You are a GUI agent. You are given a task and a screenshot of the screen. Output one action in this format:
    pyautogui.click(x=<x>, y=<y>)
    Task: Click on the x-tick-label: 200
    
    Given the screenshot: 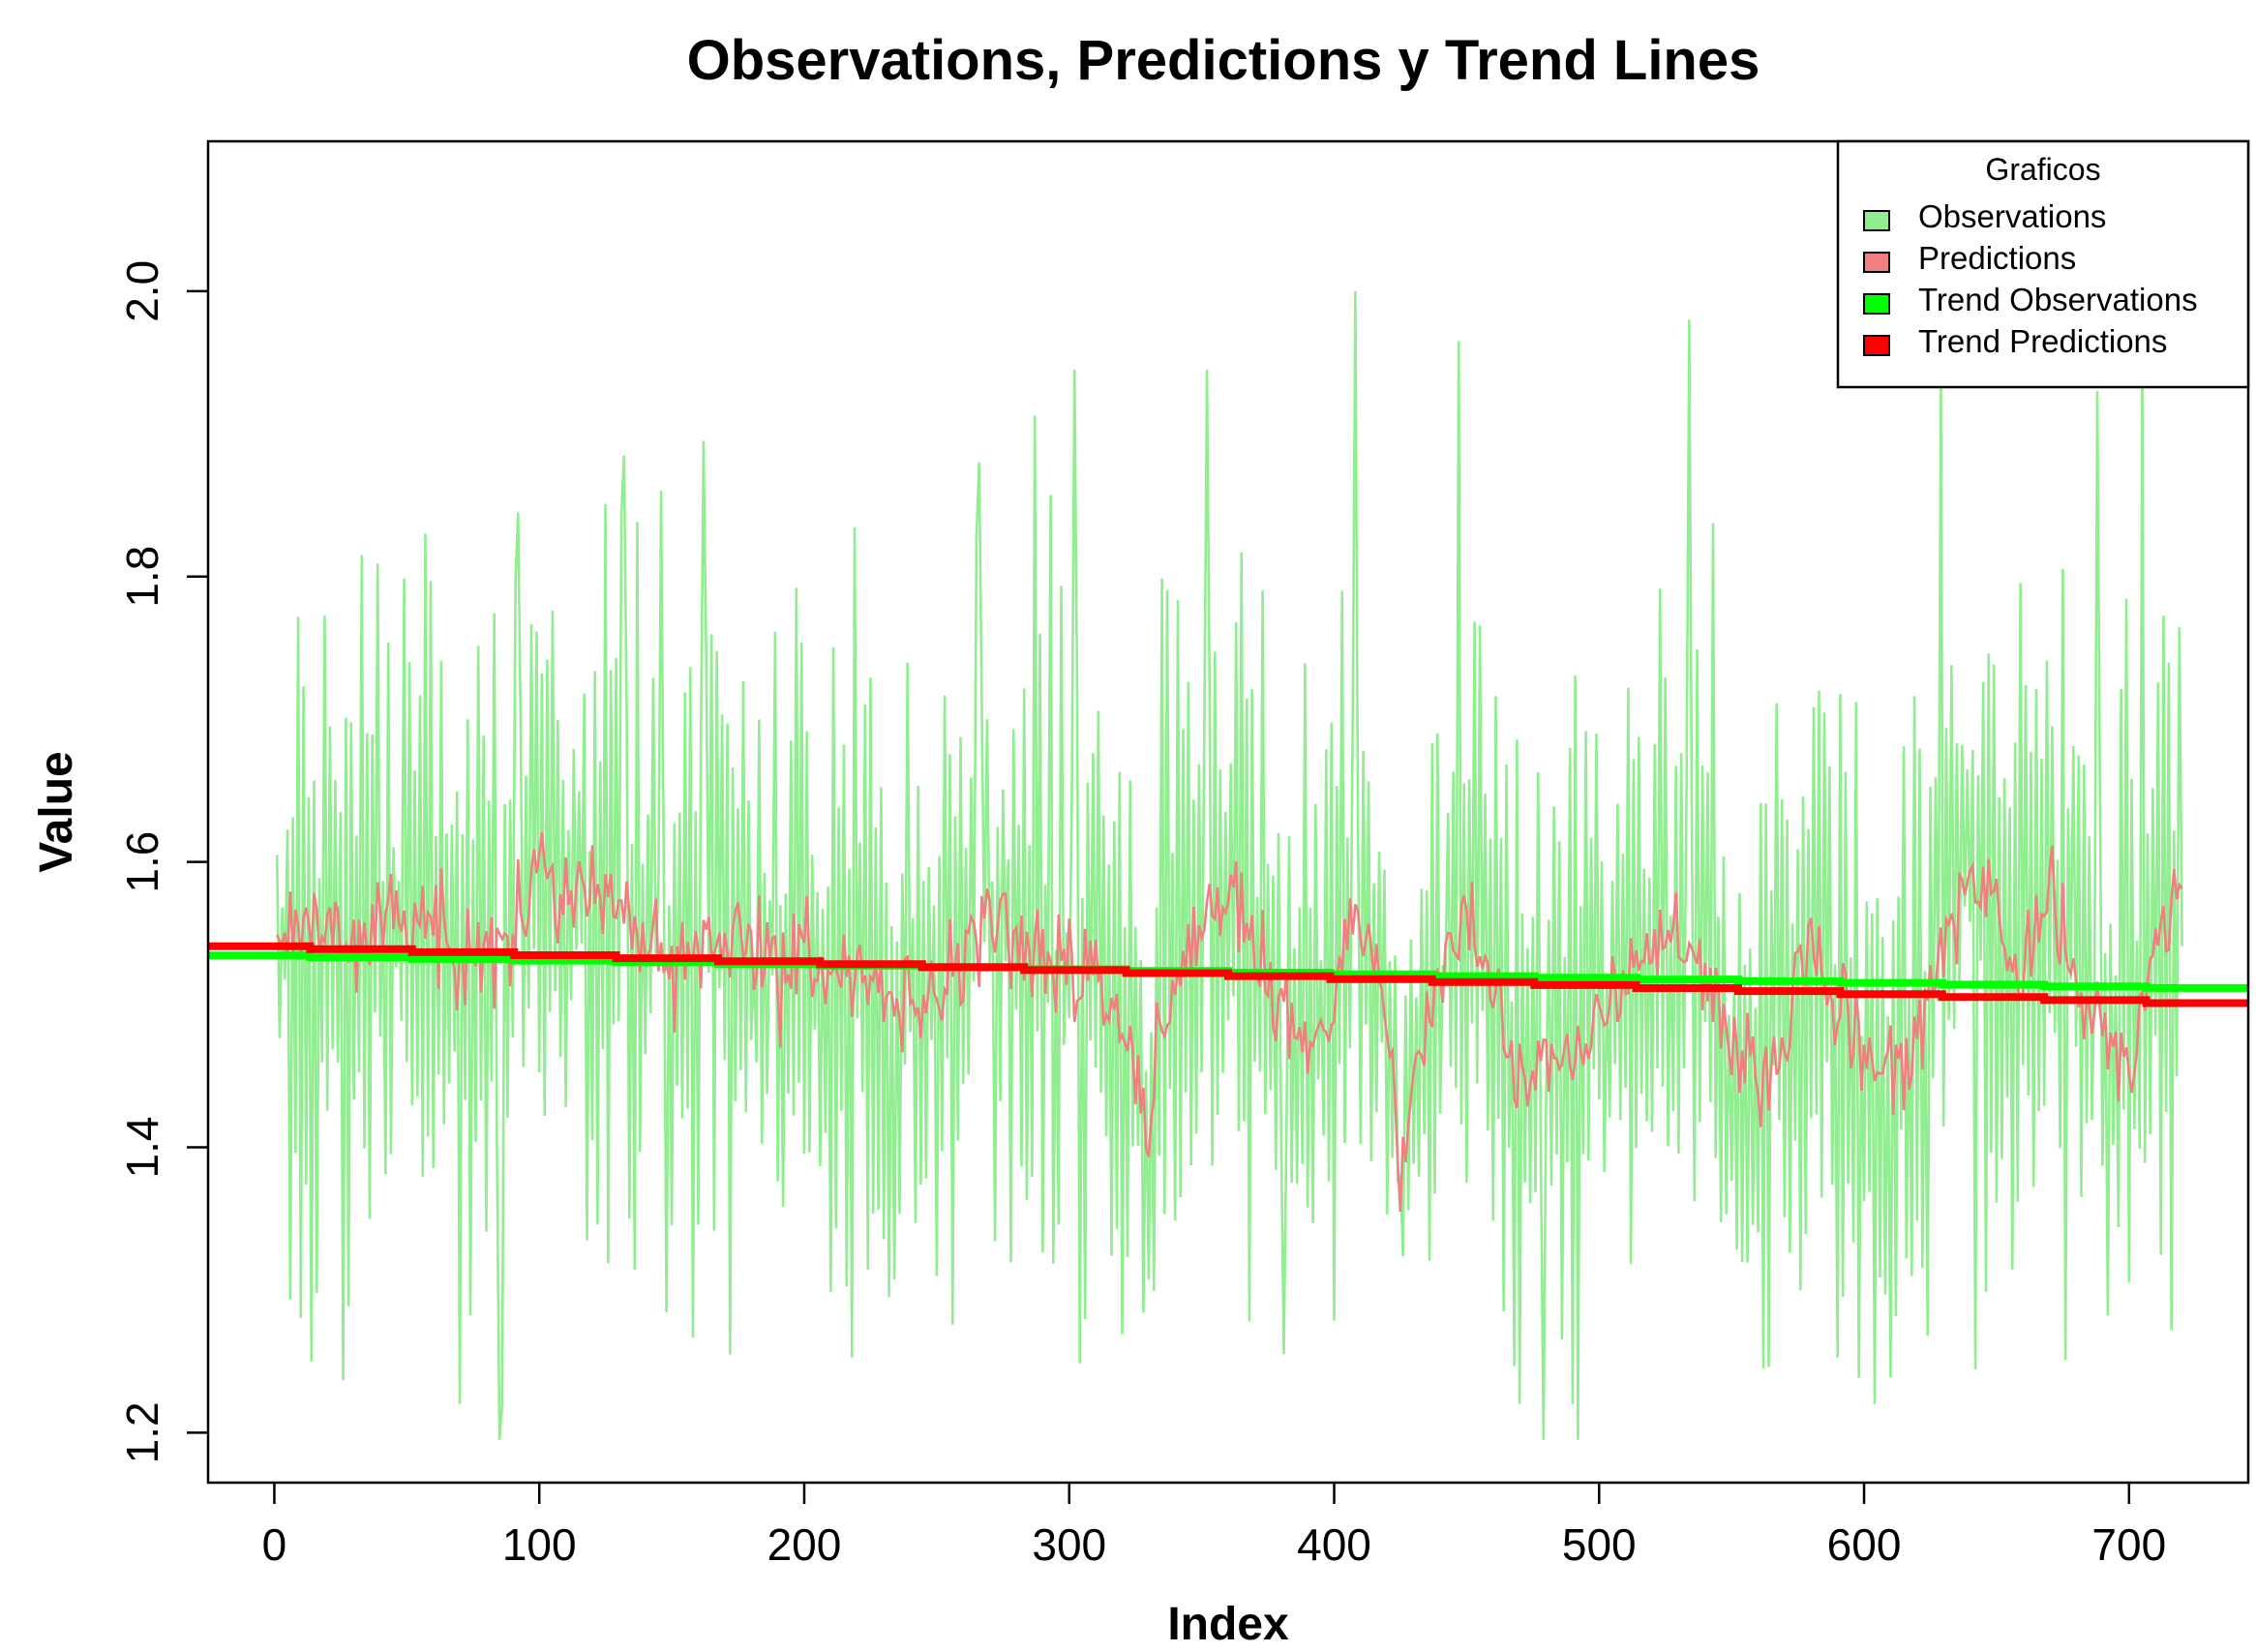 What is the action you would take?
    pyautogui.click(x=804, y=1544)
    